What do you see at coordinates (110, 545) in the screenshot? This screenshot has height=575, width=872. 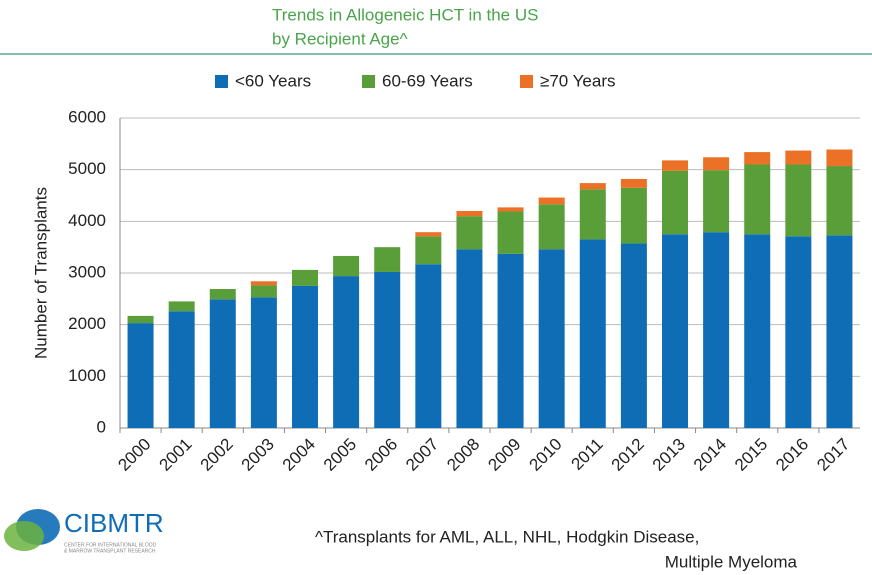 I see `logo-subtitle: CENTER FOR INTERNATIONAL BLOOD` at bounding box center [110, 545].